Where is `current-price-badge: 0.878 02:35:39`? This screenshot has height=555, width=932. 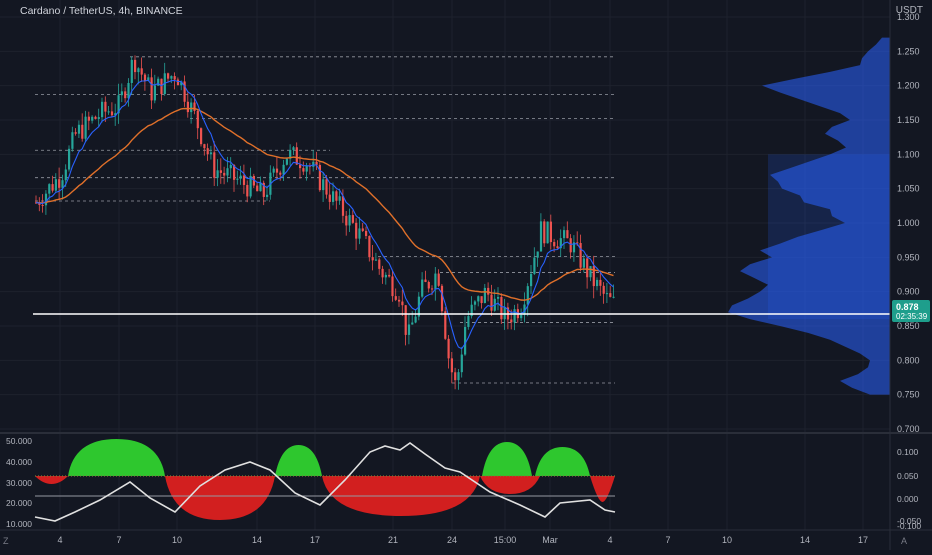 current-price-badge: 0.878 02:35:39 is located at coordinates (911, 311).